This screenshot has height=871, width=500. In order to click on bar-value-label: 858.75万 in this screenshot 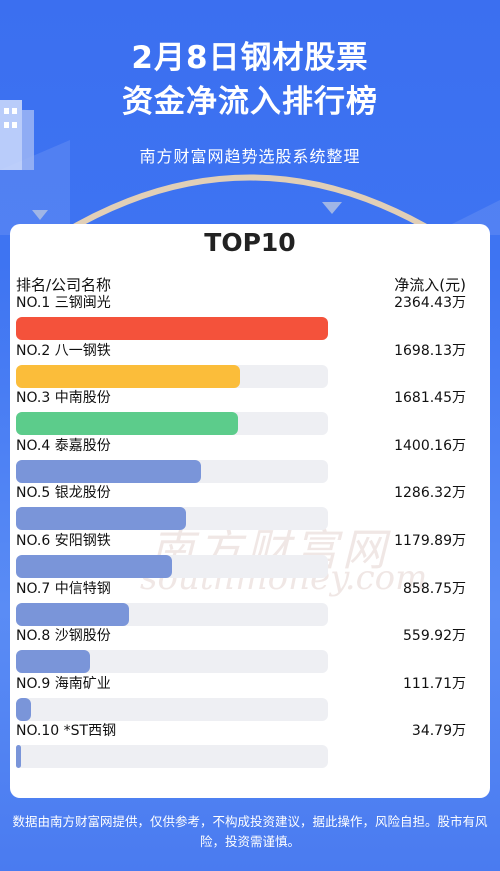, I will do `click(434, 588)`.